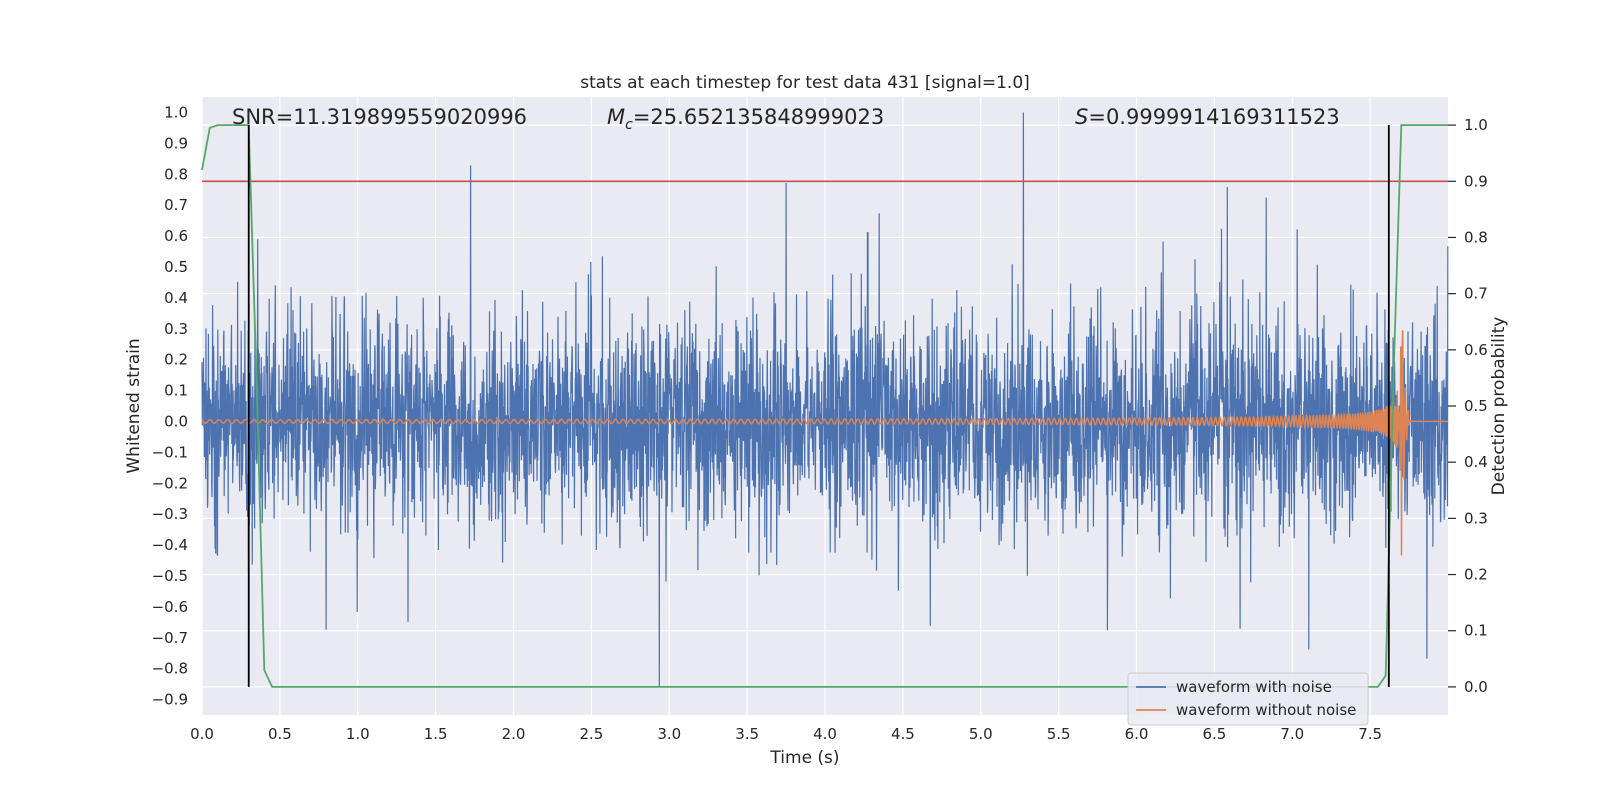 Image resolution: width=1600 pixels, height=800 pixels. I want to click on y-tick-label: 0.3, so click(176, 329).